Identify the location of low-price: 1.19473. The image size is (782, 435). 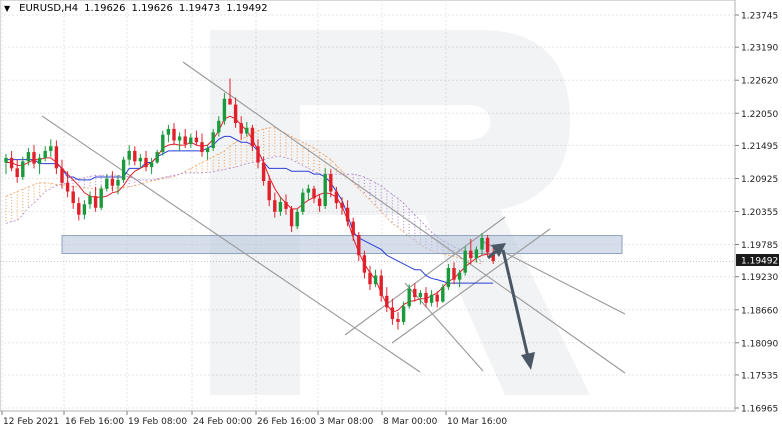
(199, 8).